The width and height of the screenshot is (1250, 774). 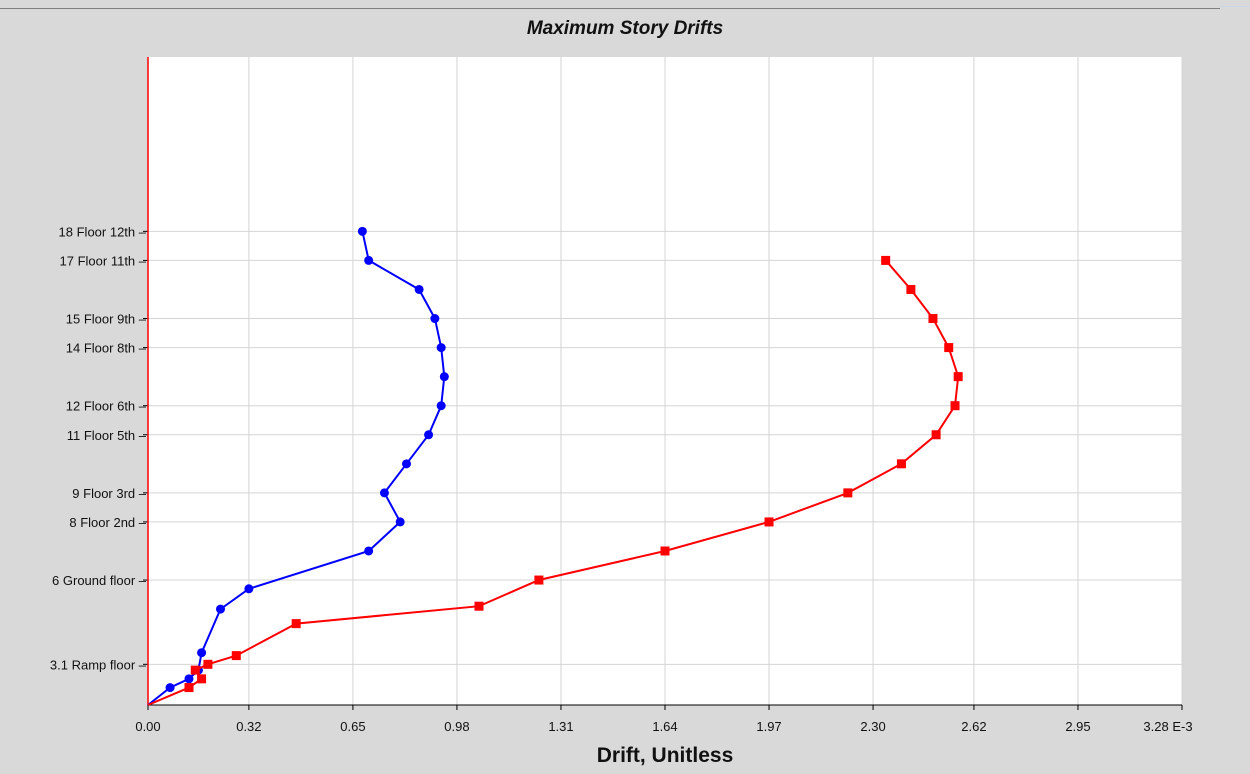 What do you see at coordinates (107, 522) in the screenshot?
I see `y-tick-label: 8 Floor 2nd –` at bounding box center [107, 522].